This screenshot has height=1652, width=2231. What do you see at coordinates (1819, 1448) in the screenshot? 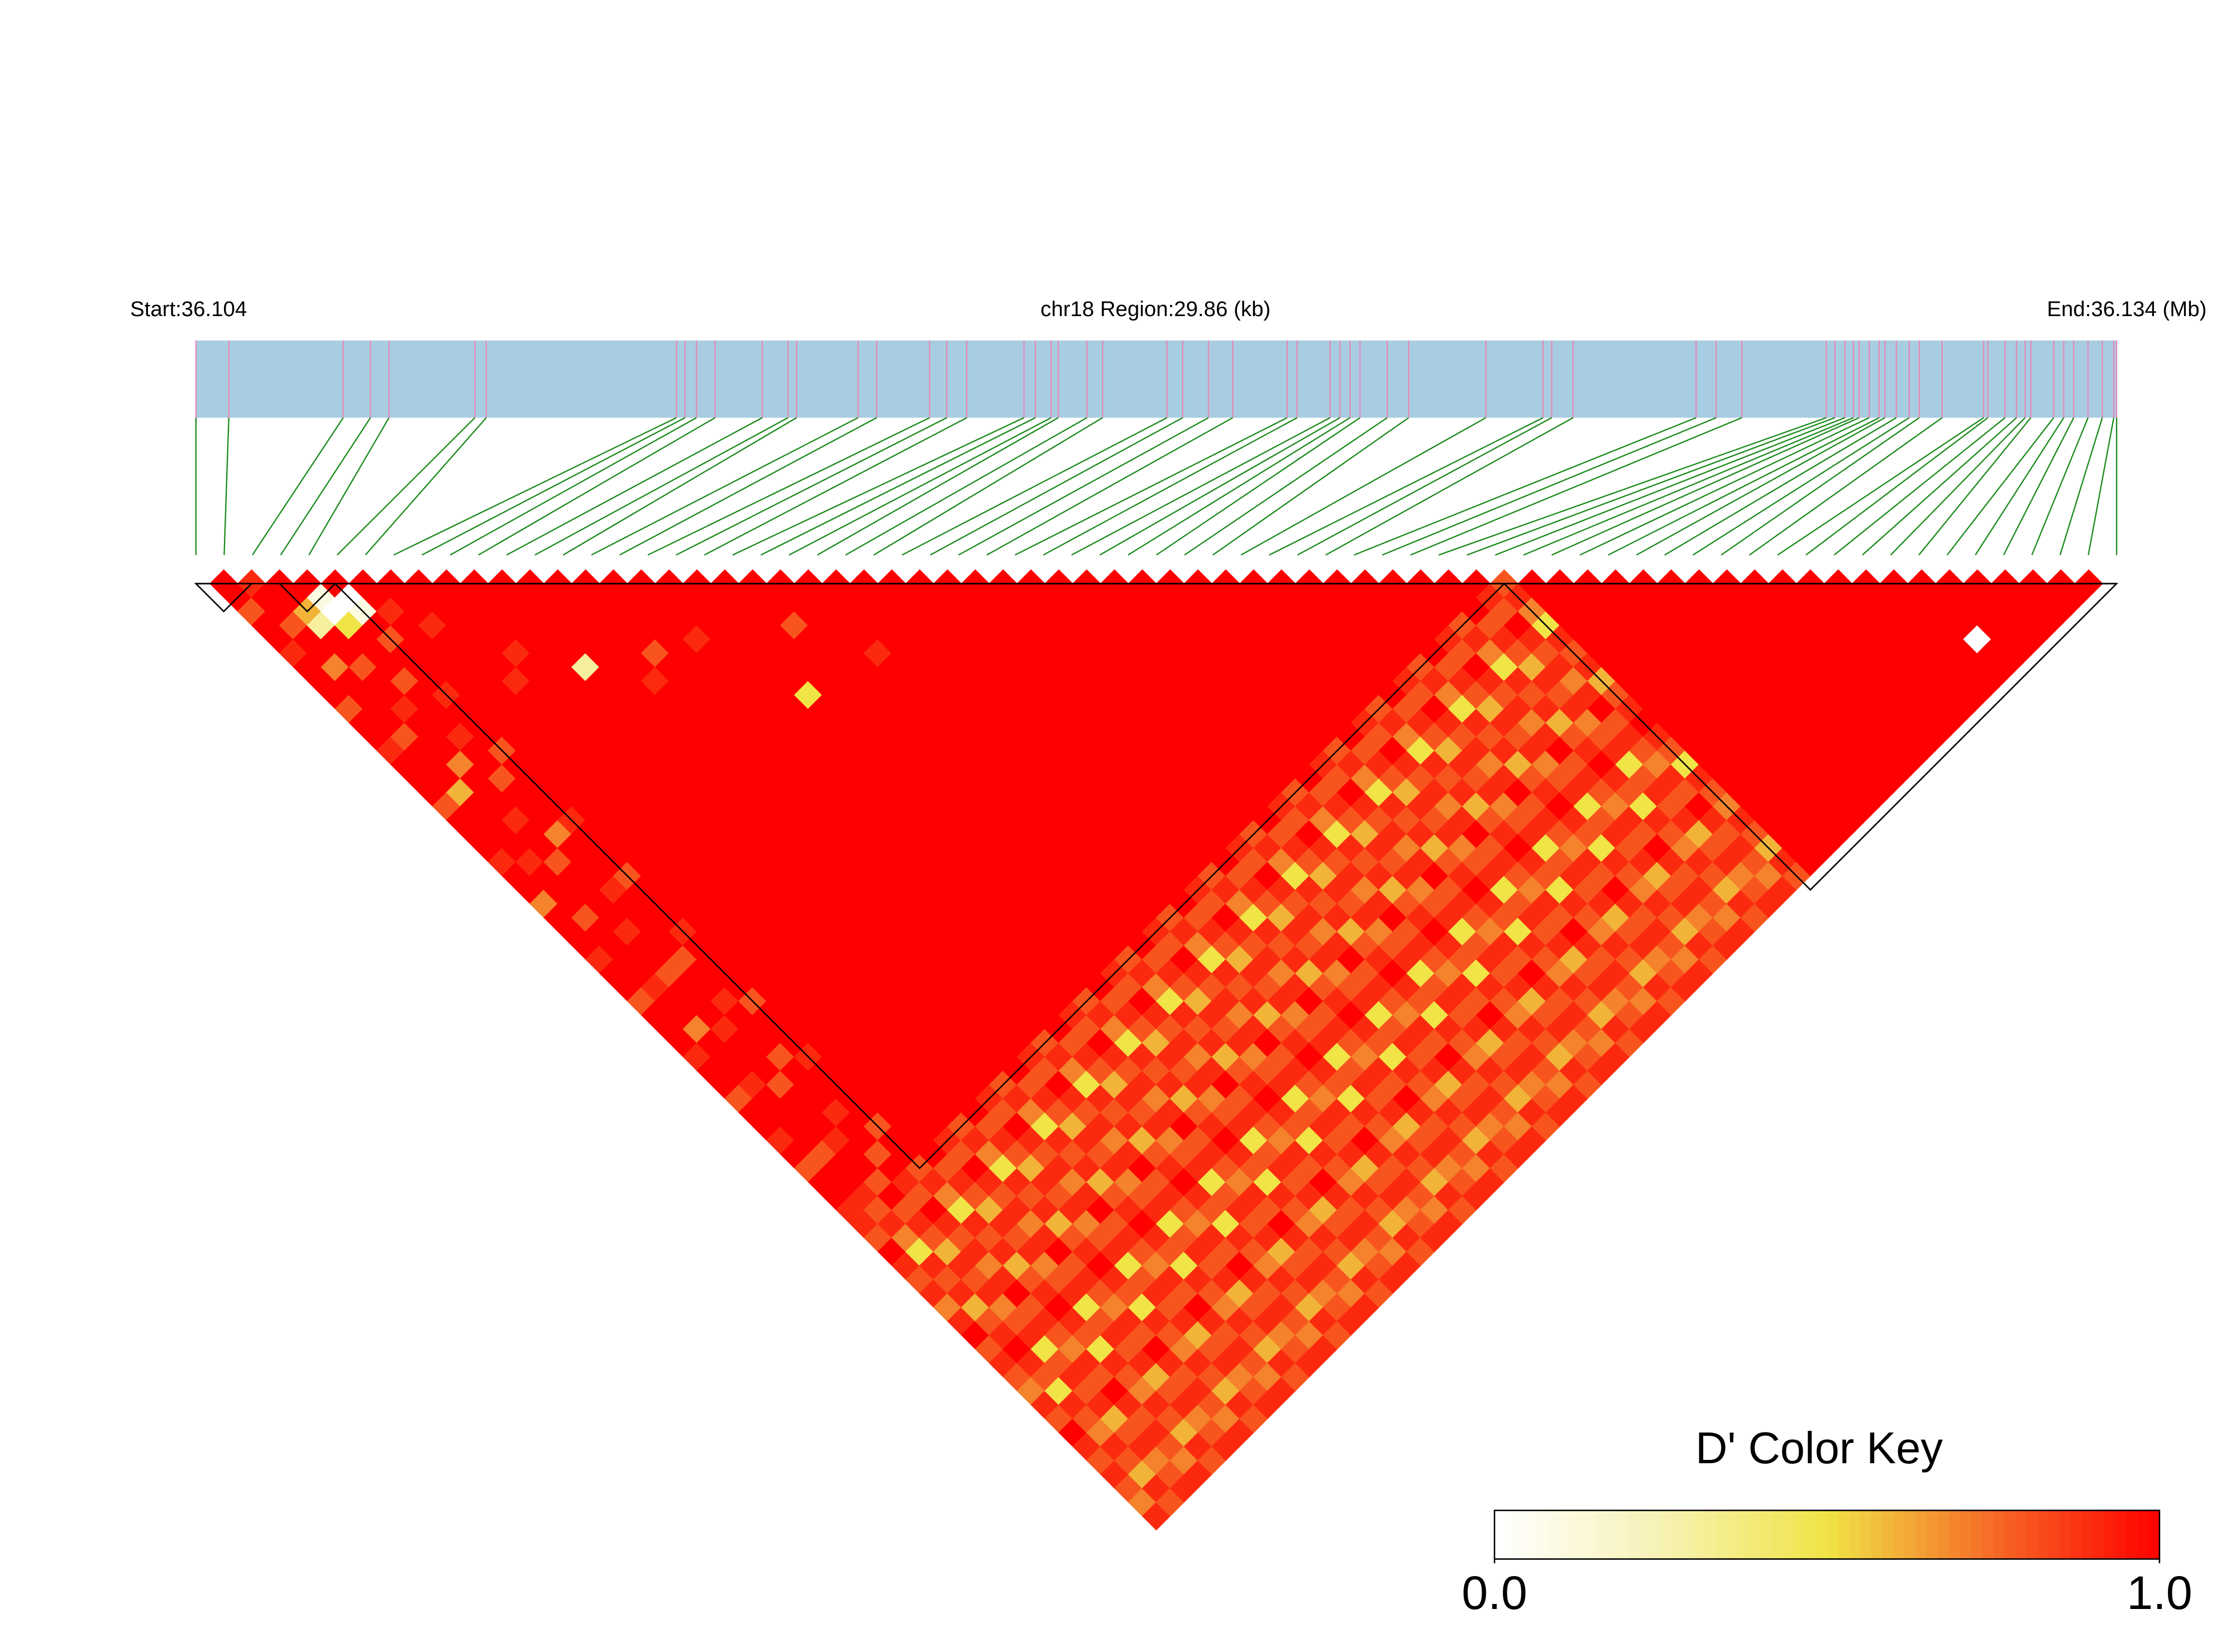
I see `colorbar-title: D' Color Key` at bounding box center [1819, 1448].